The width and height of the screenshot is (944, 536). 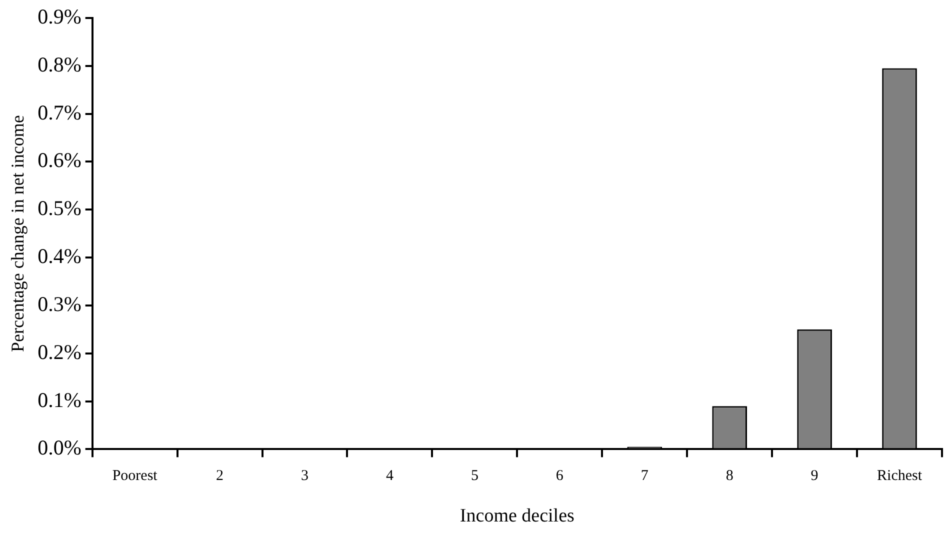 What do you see at coordinates (60, 160) in the screenshot?
I see `y-tick-label: 0.6%` at bounding box center [60, 160].